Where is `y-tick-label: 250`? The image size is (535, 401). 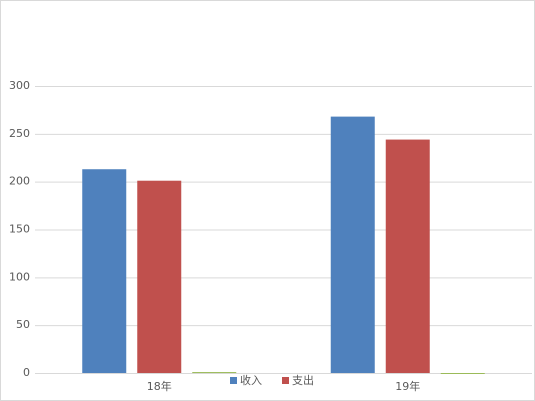
y-tick-label: 250 is located at coordinates (19, 133).